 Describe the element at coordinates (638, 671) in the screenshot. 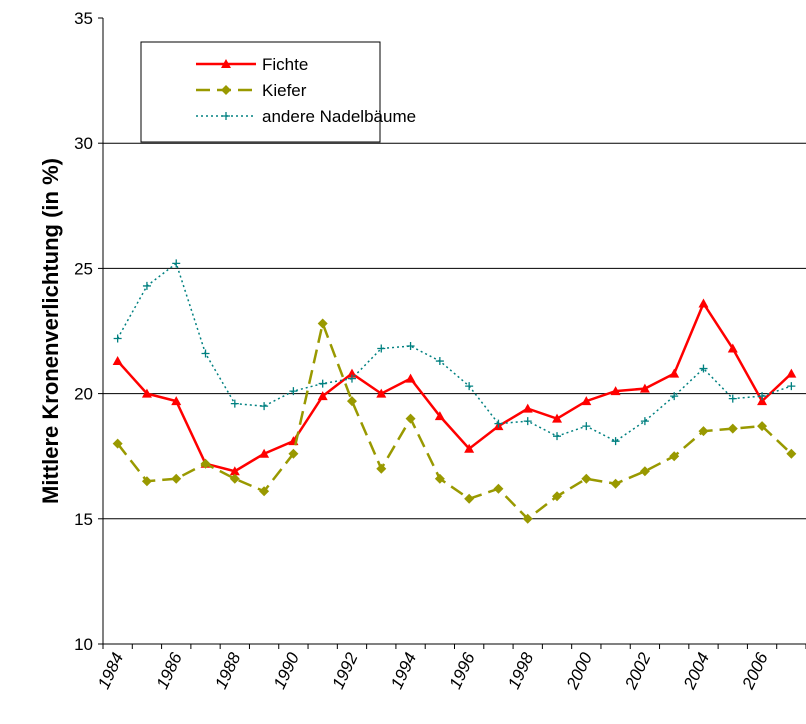

I see `x-tick-label: 2002` at that location.